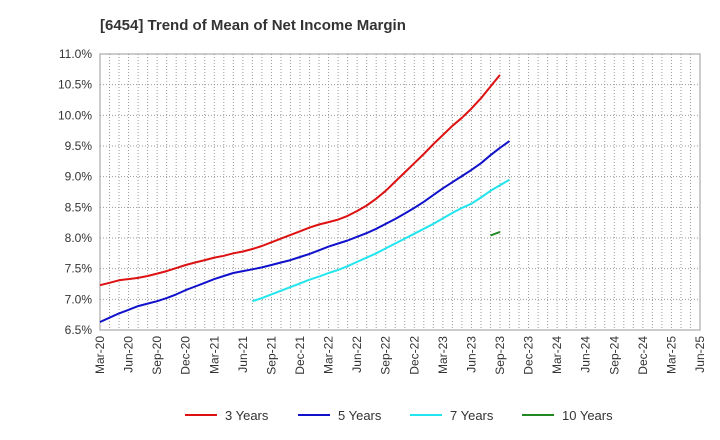 This screenshot has width=720, height=440. I want to click on legend-label: 7 Years, so click(472, 415).